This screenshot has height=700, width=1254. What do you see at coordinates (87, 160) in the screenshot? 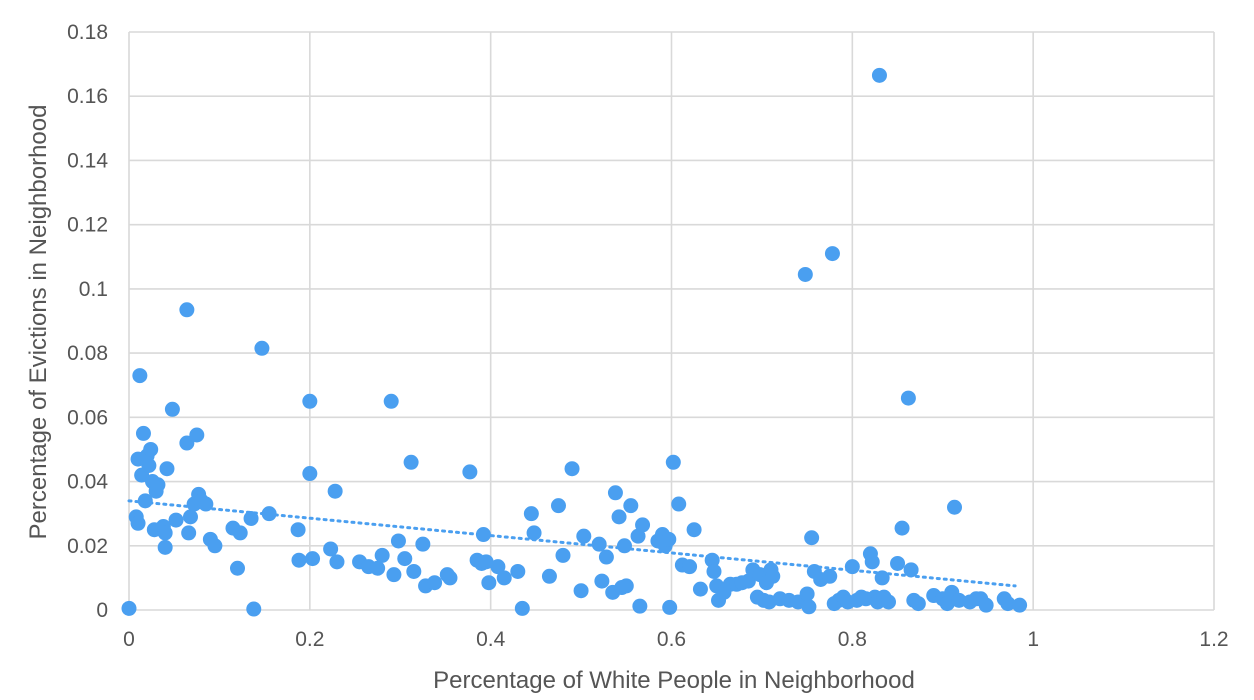
I see `y-tick-label: 0.14` at bounding box center [87, 160].